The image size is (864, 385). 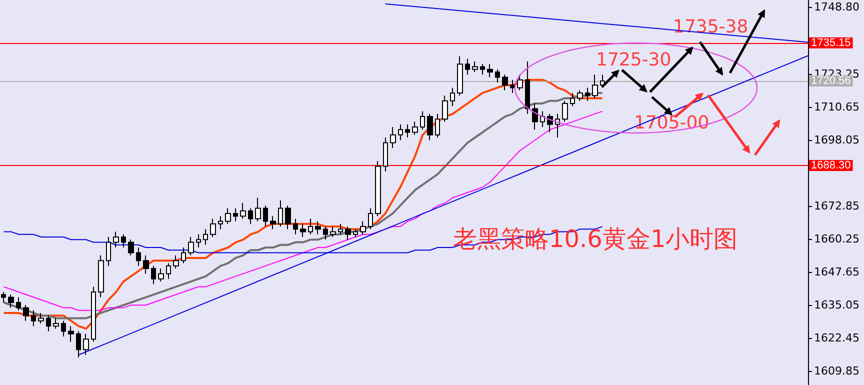 I want to click on y-tick-label: 1748.80, so click(x=837, y=7).